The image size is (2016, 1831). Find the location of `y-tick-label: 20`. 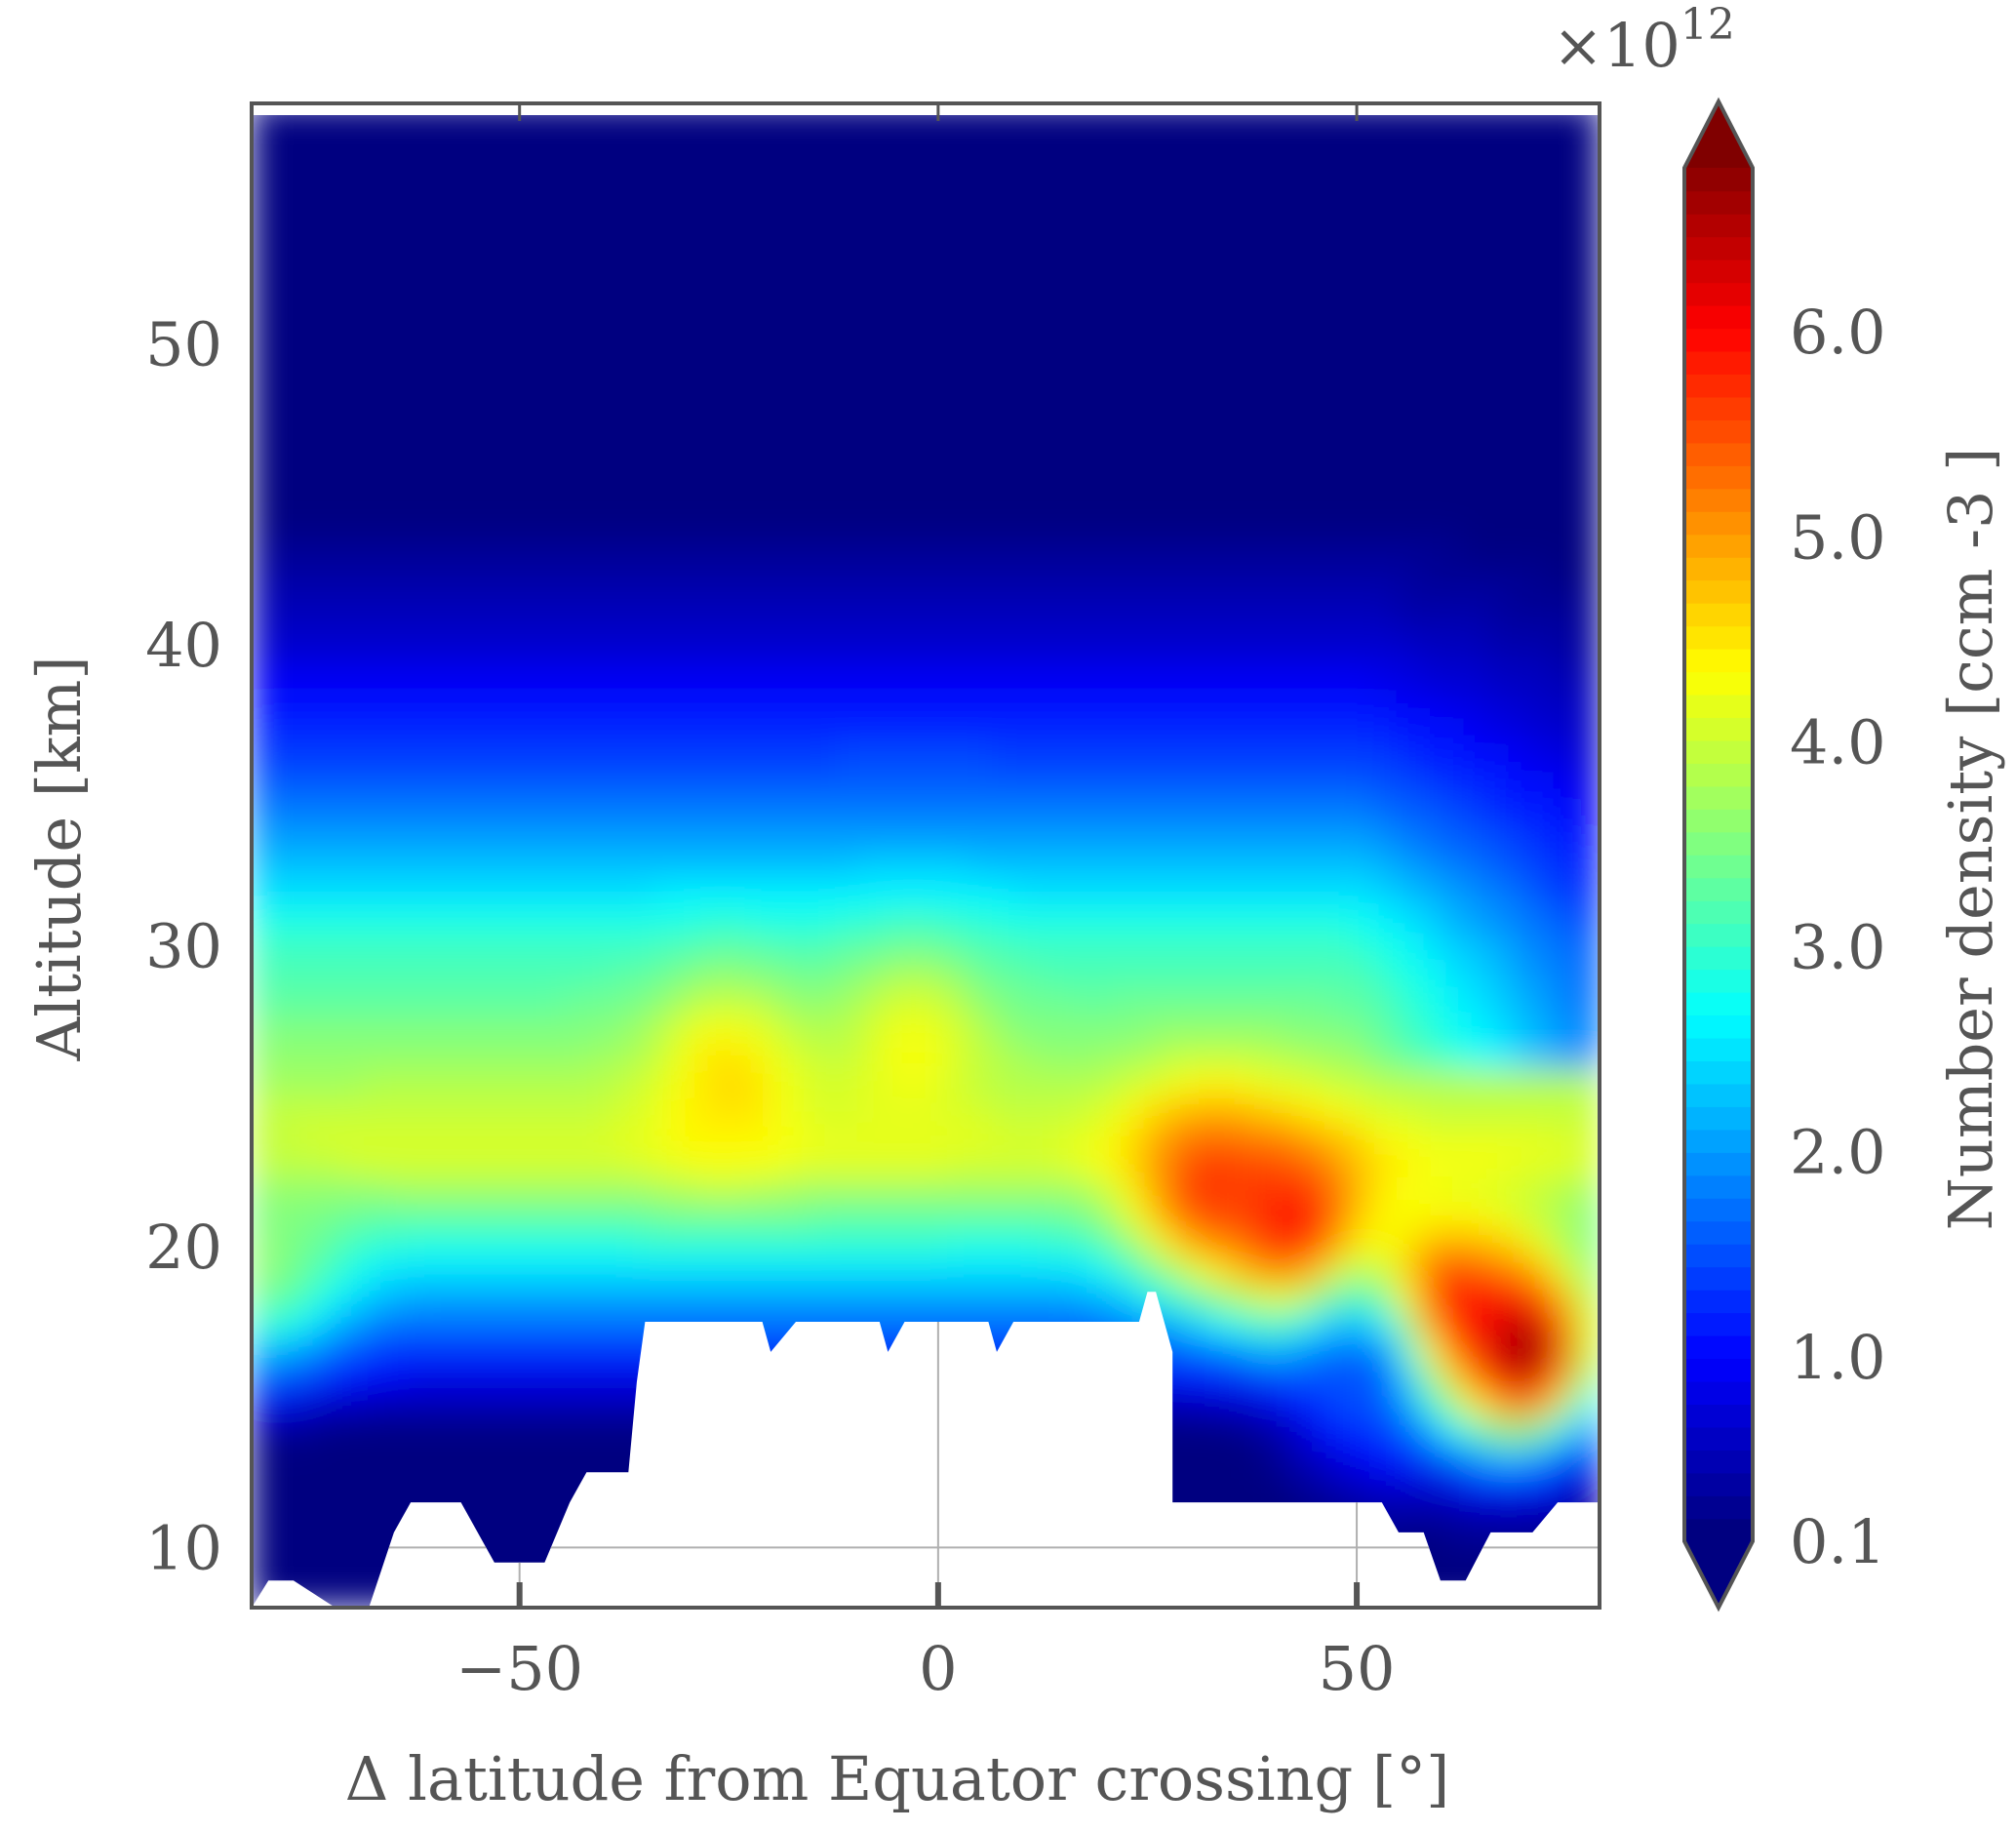

y-tick-label: 20 is located at coordinates (183, 1247).